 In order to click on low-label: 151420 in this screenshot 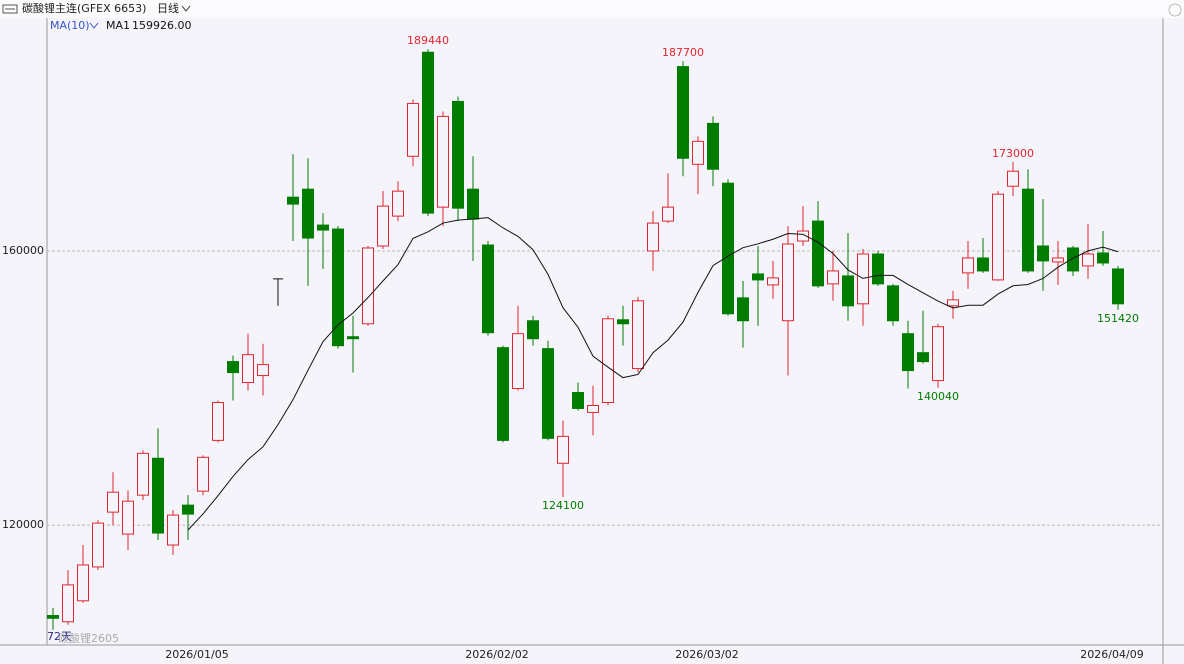, I will do `click(1118, 318)`.